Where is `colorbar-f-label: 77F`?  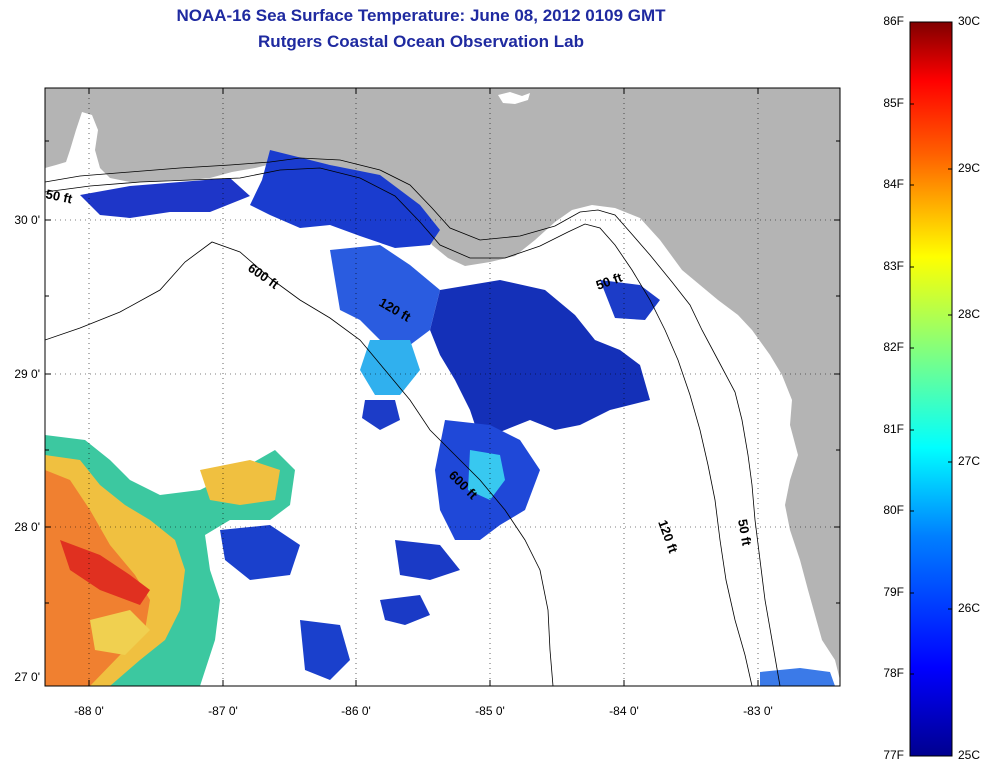 colorbar-f-label: 77F is located at coordinates (893, 755).